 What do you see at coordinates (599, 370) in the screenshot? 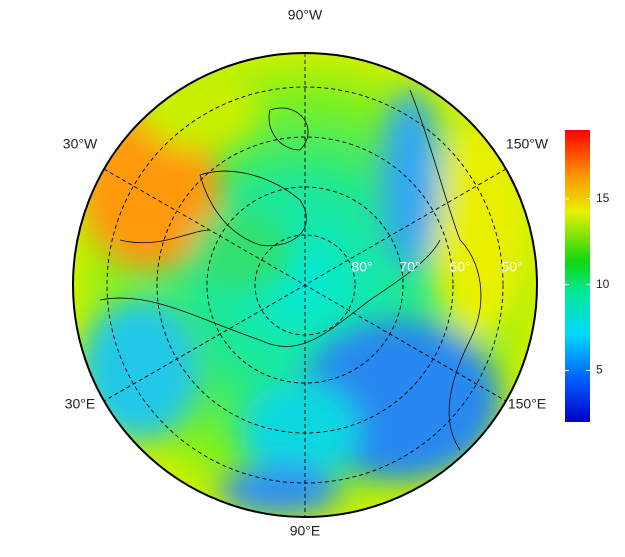
I see `colorbar-tick-label: 5` at bounding box center [599, 370].